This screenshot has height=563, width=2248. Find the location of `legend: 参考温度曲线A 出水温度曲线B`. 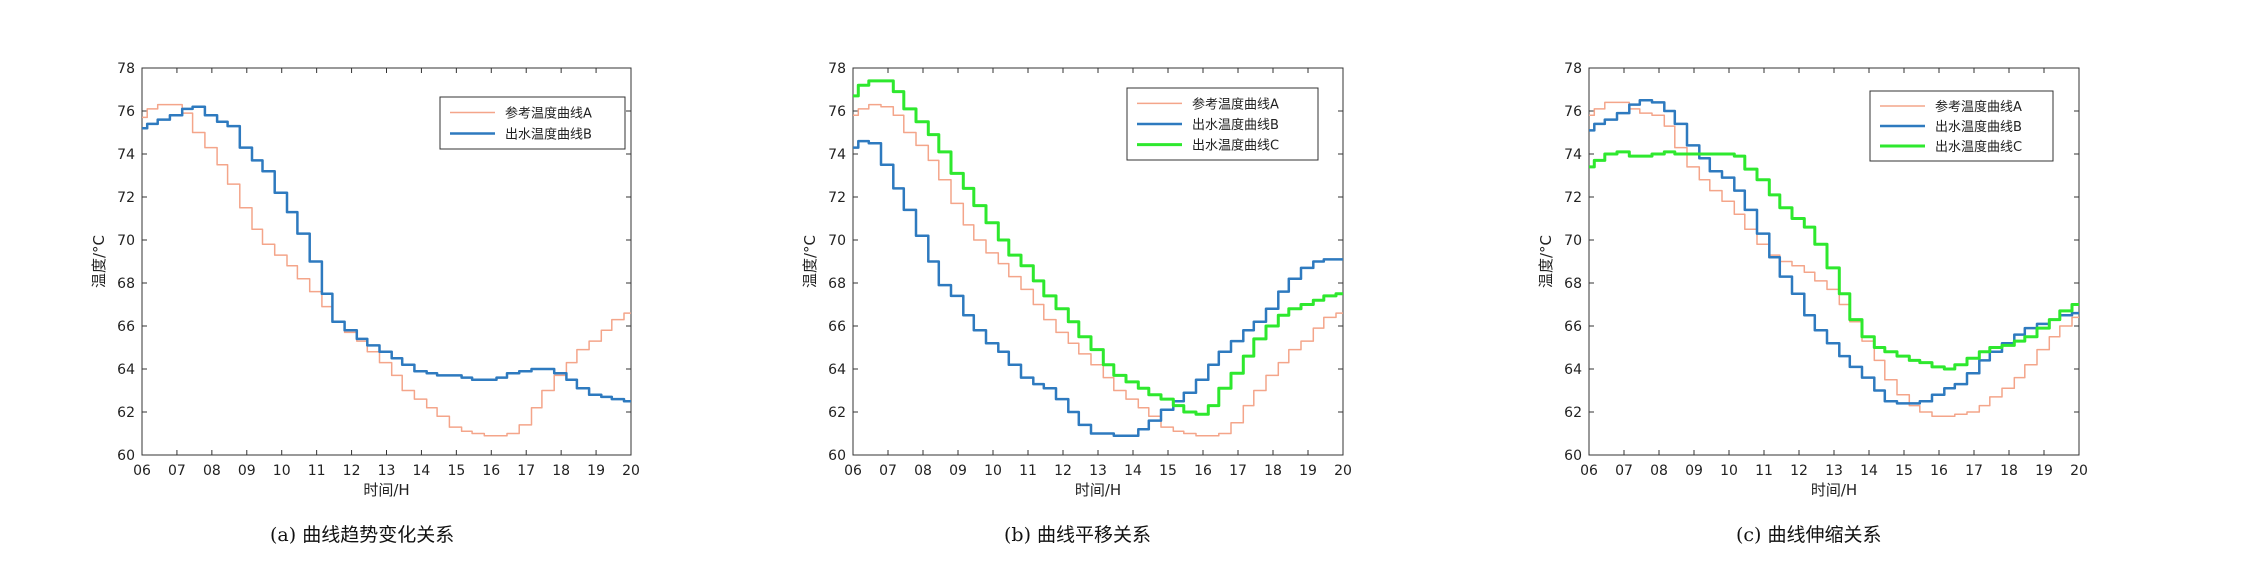

legend: 参考温度曲线A 出水温度曲线B is located at coordinates (532, 123).